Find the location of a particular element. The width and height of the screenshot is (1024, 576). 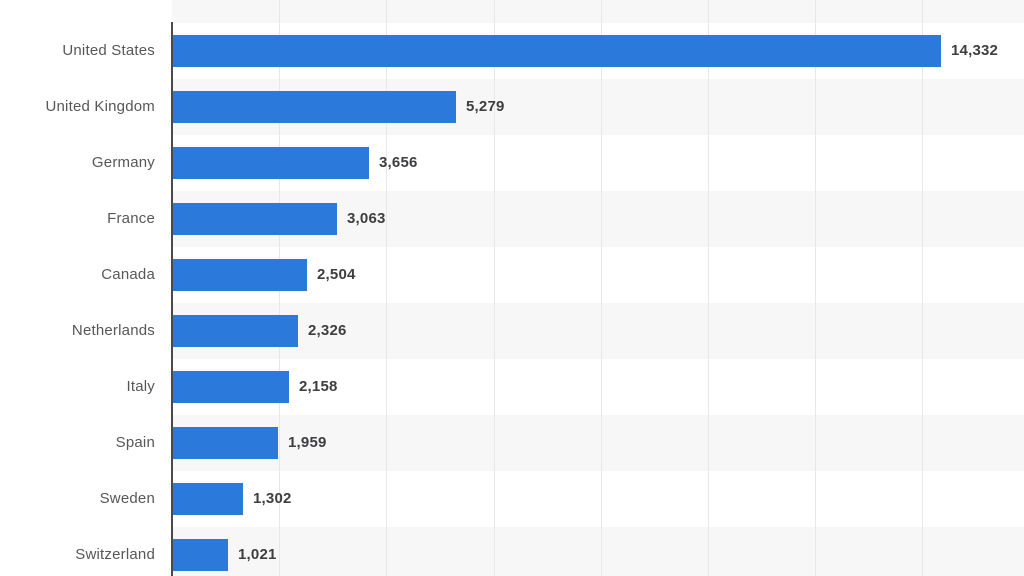

bar-value-label: 1,302 is located at coordinates (272, 498).